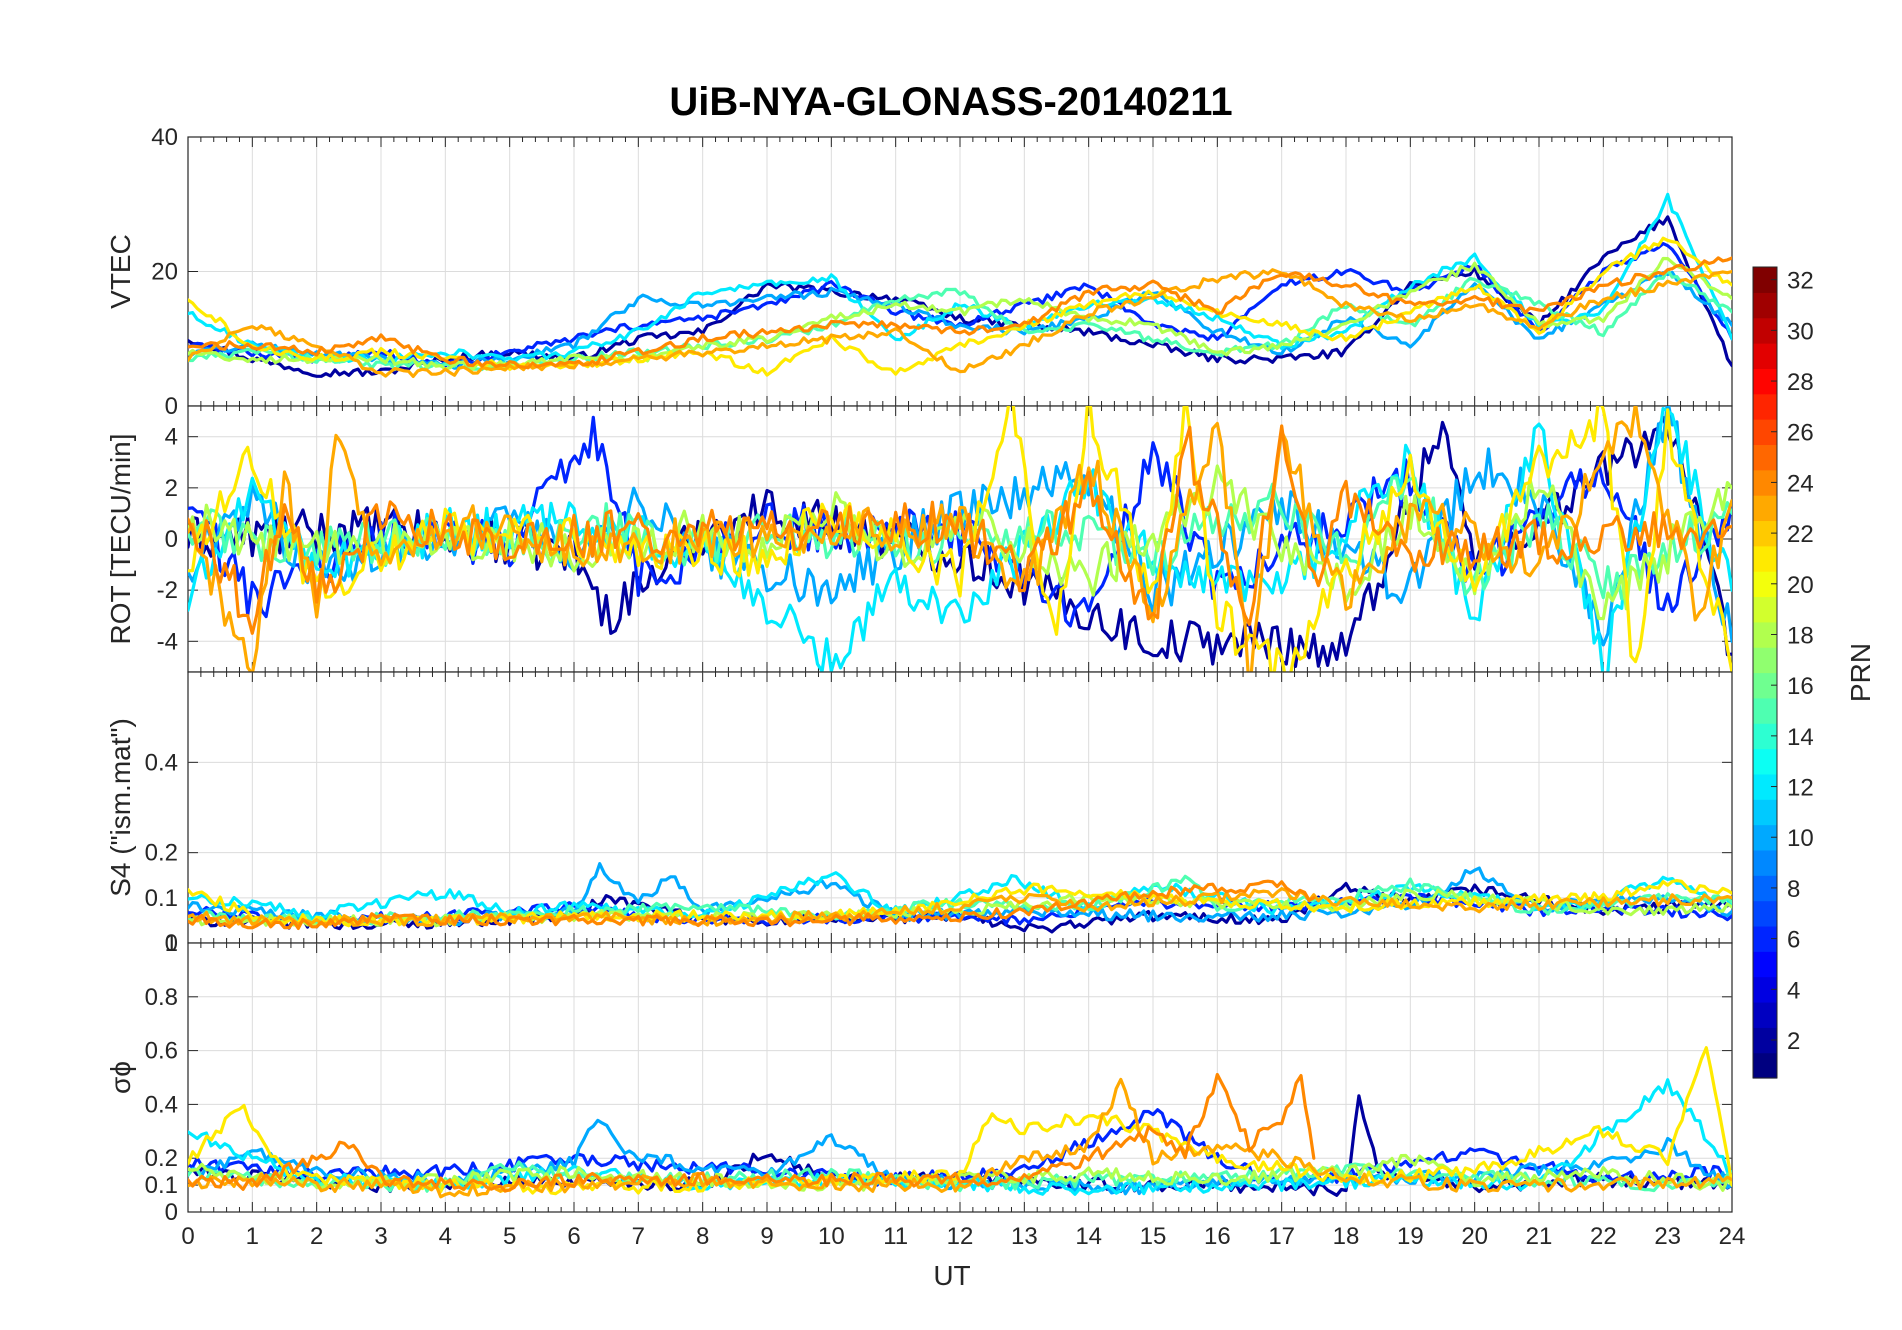 Image resolution: width=1902 pixels, height=1330 pixels. Describe the element at coordinates (766, 1236) in the screenshot. I see `x-tick-label: 9` at that location.